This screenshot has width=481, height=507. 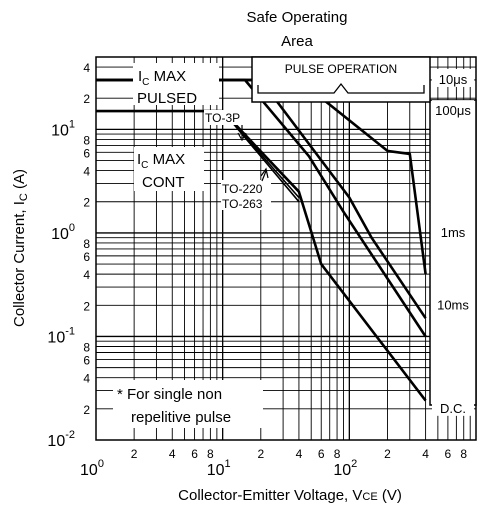 I want to click on ic-max-pulsed-line2: PULSED, so click(x=167, y=98).